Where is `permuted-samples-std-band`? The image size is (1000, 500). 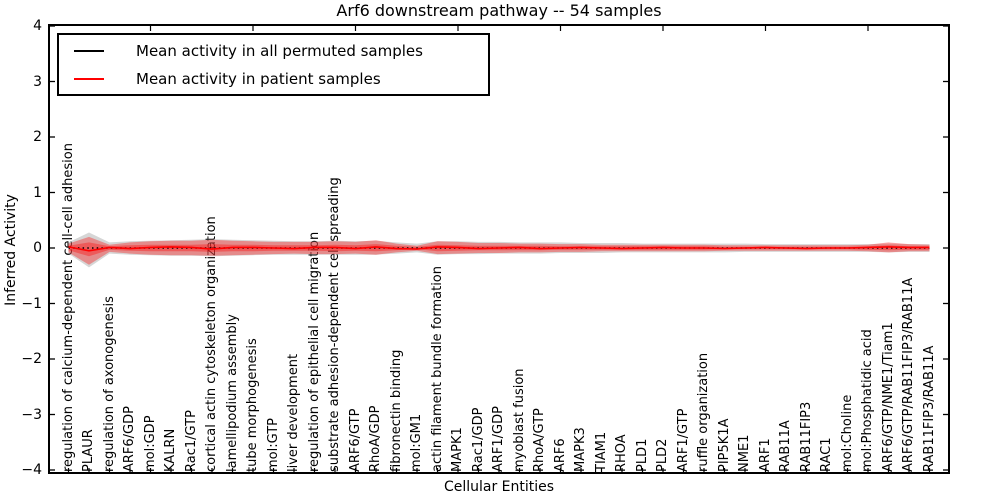 permuted-samples-std-band is located at coordinates (499, 250).